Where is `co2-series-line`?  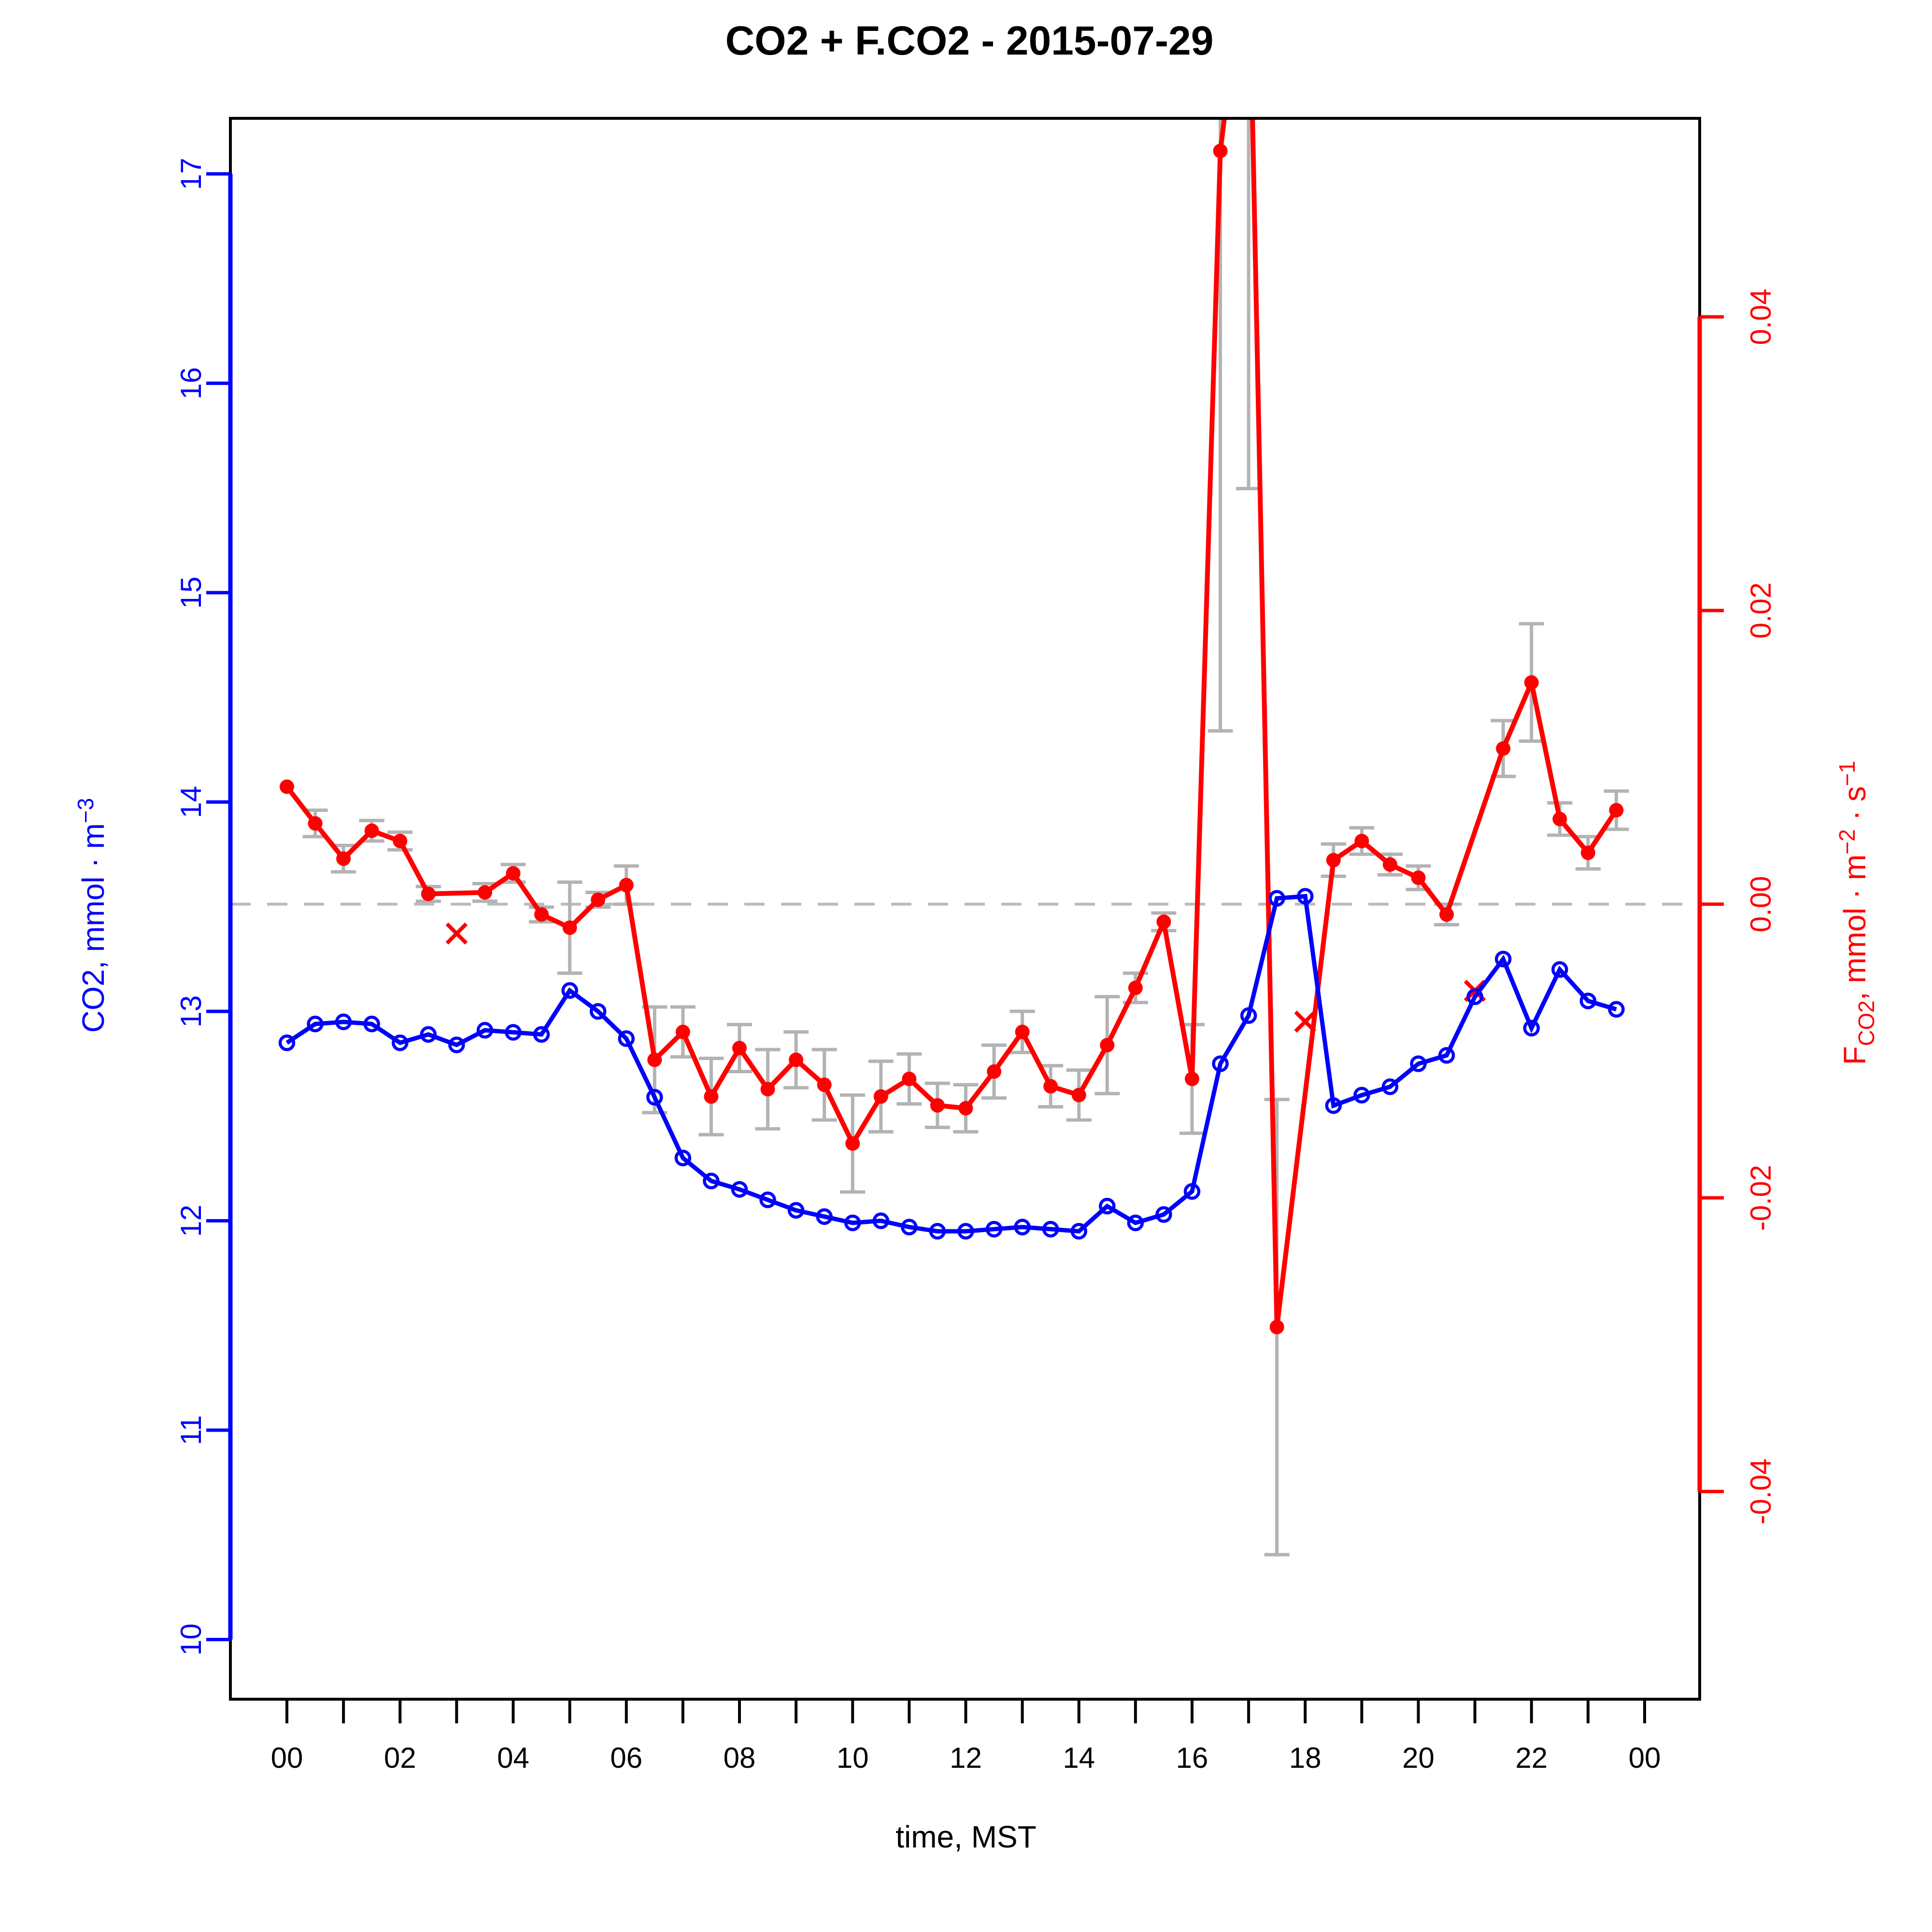 co2-series-line is located at coordinates (951, 1064).